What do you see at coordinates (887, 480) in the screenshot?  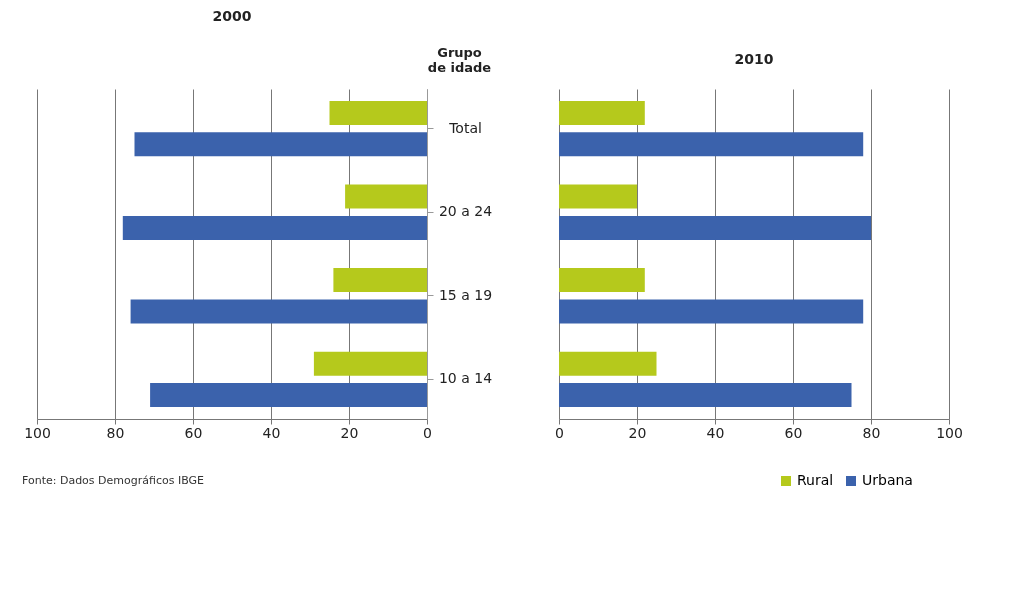 I see `legend-label: Urbana` at bounding box center [887, 480].